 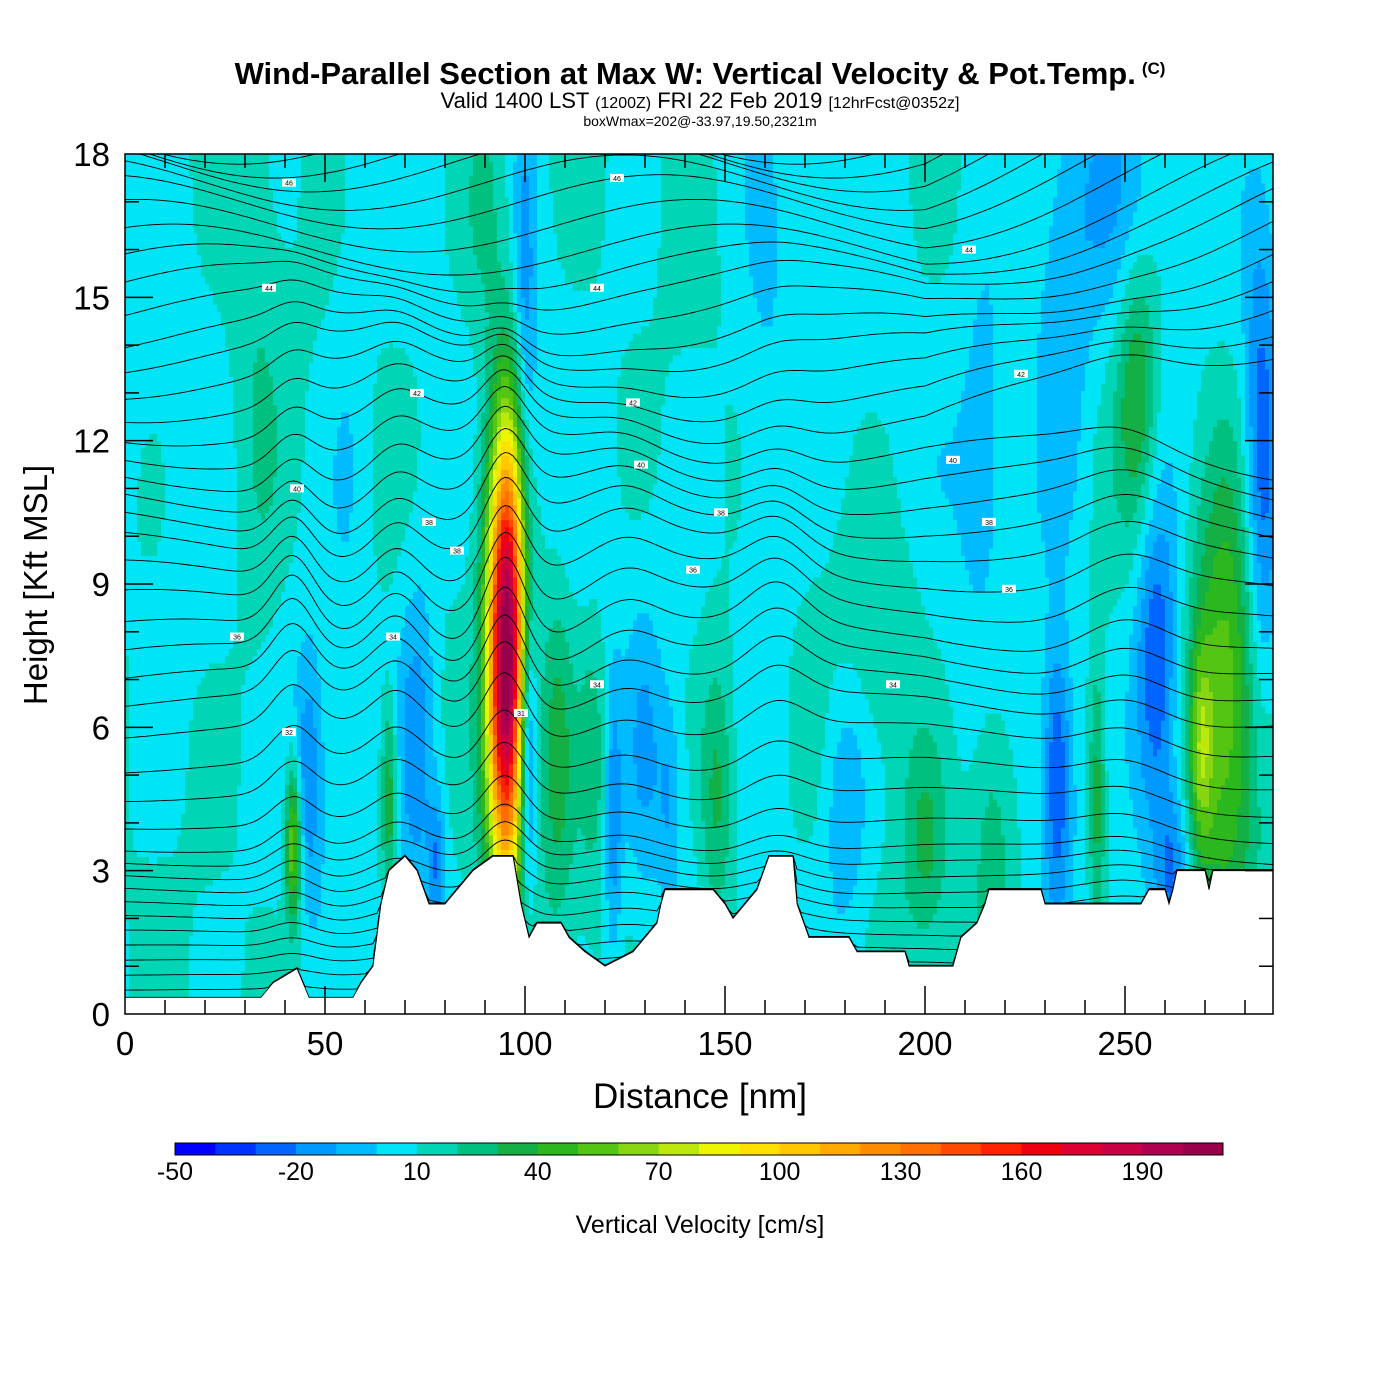 What do you see at coordinates (101, 1014) in the screenshot?
I see `y-tick-label: 0` at bounding box center [101, 1014].